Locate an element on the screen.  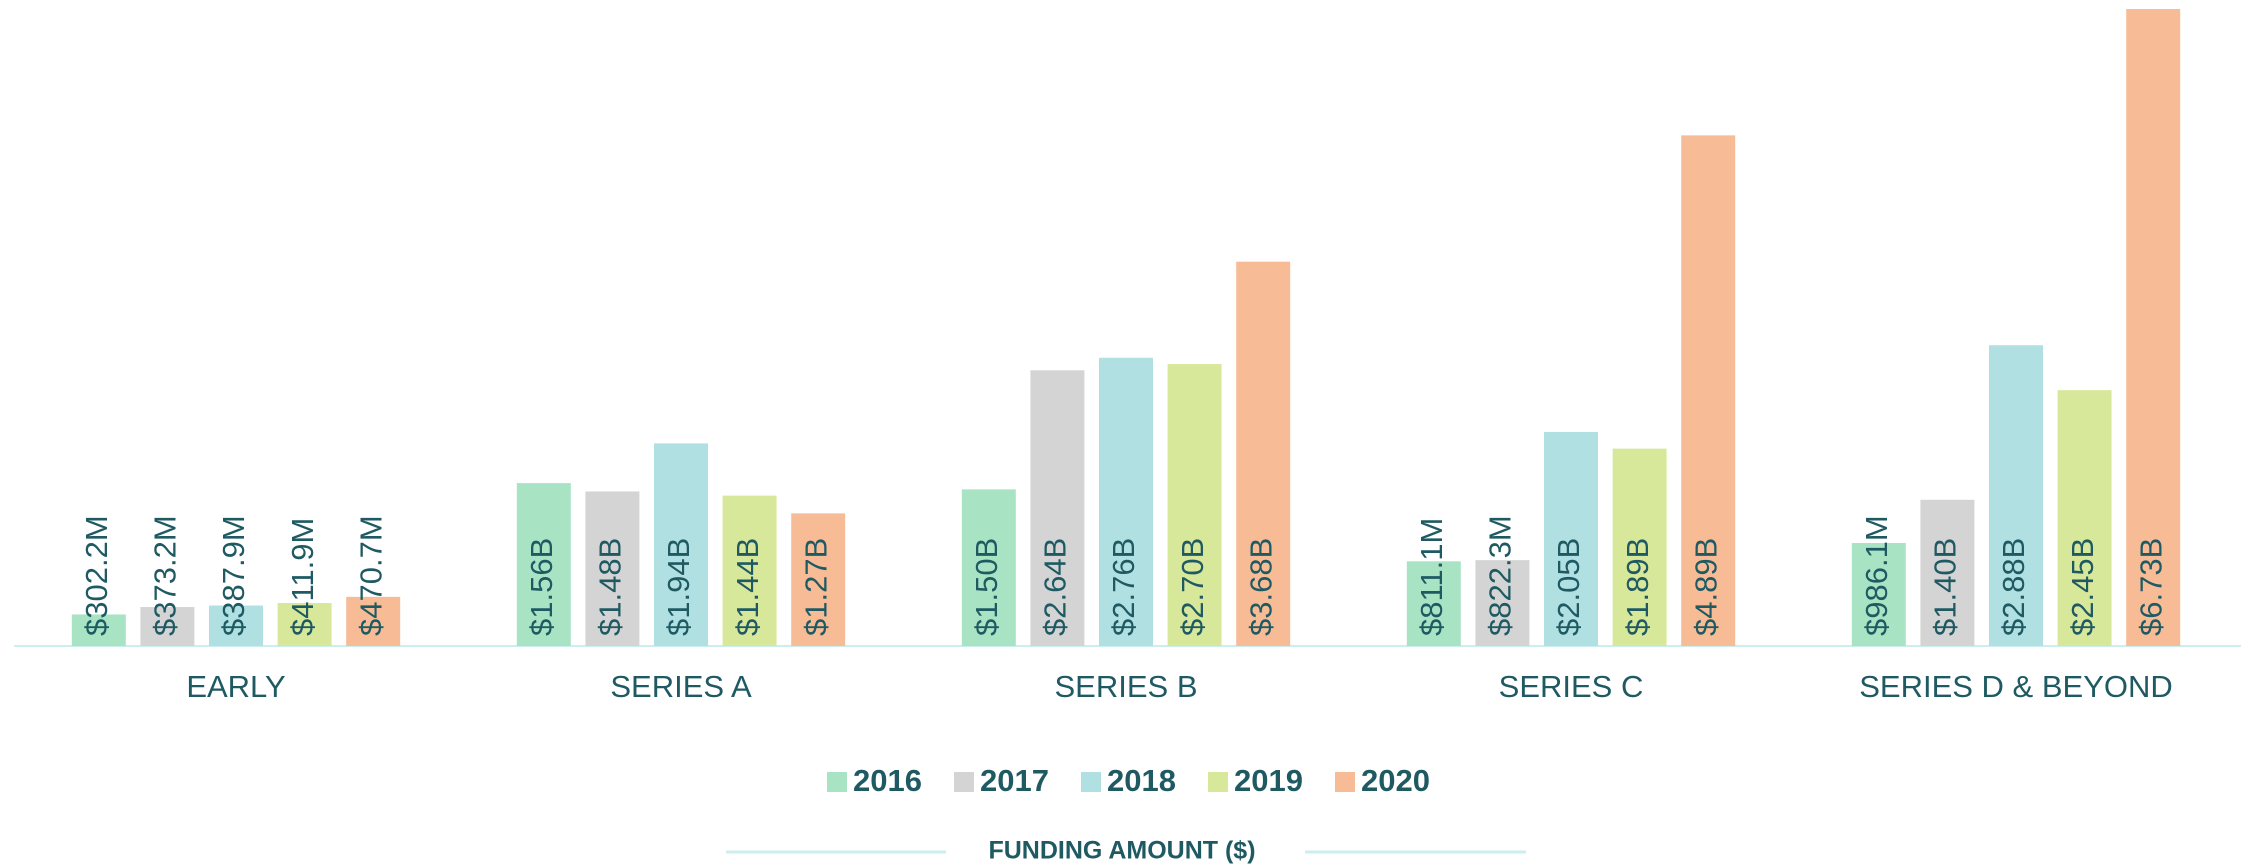
data-label: $1.44B is located at coordinates (747, 587).